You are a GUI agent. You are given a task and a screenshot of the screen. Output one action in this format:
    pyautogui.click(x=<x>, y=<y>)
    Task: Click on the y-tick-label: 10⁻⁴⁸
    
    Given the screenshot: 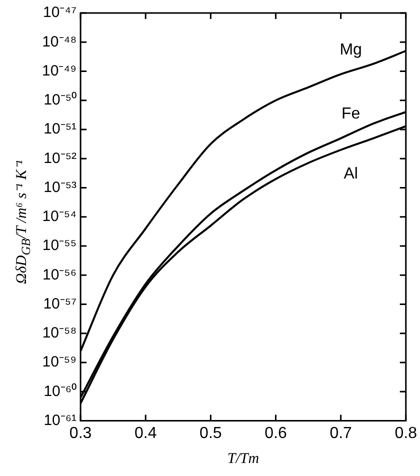 What is the action you would take?
    pyautogui.click(x=59, y=41)
    